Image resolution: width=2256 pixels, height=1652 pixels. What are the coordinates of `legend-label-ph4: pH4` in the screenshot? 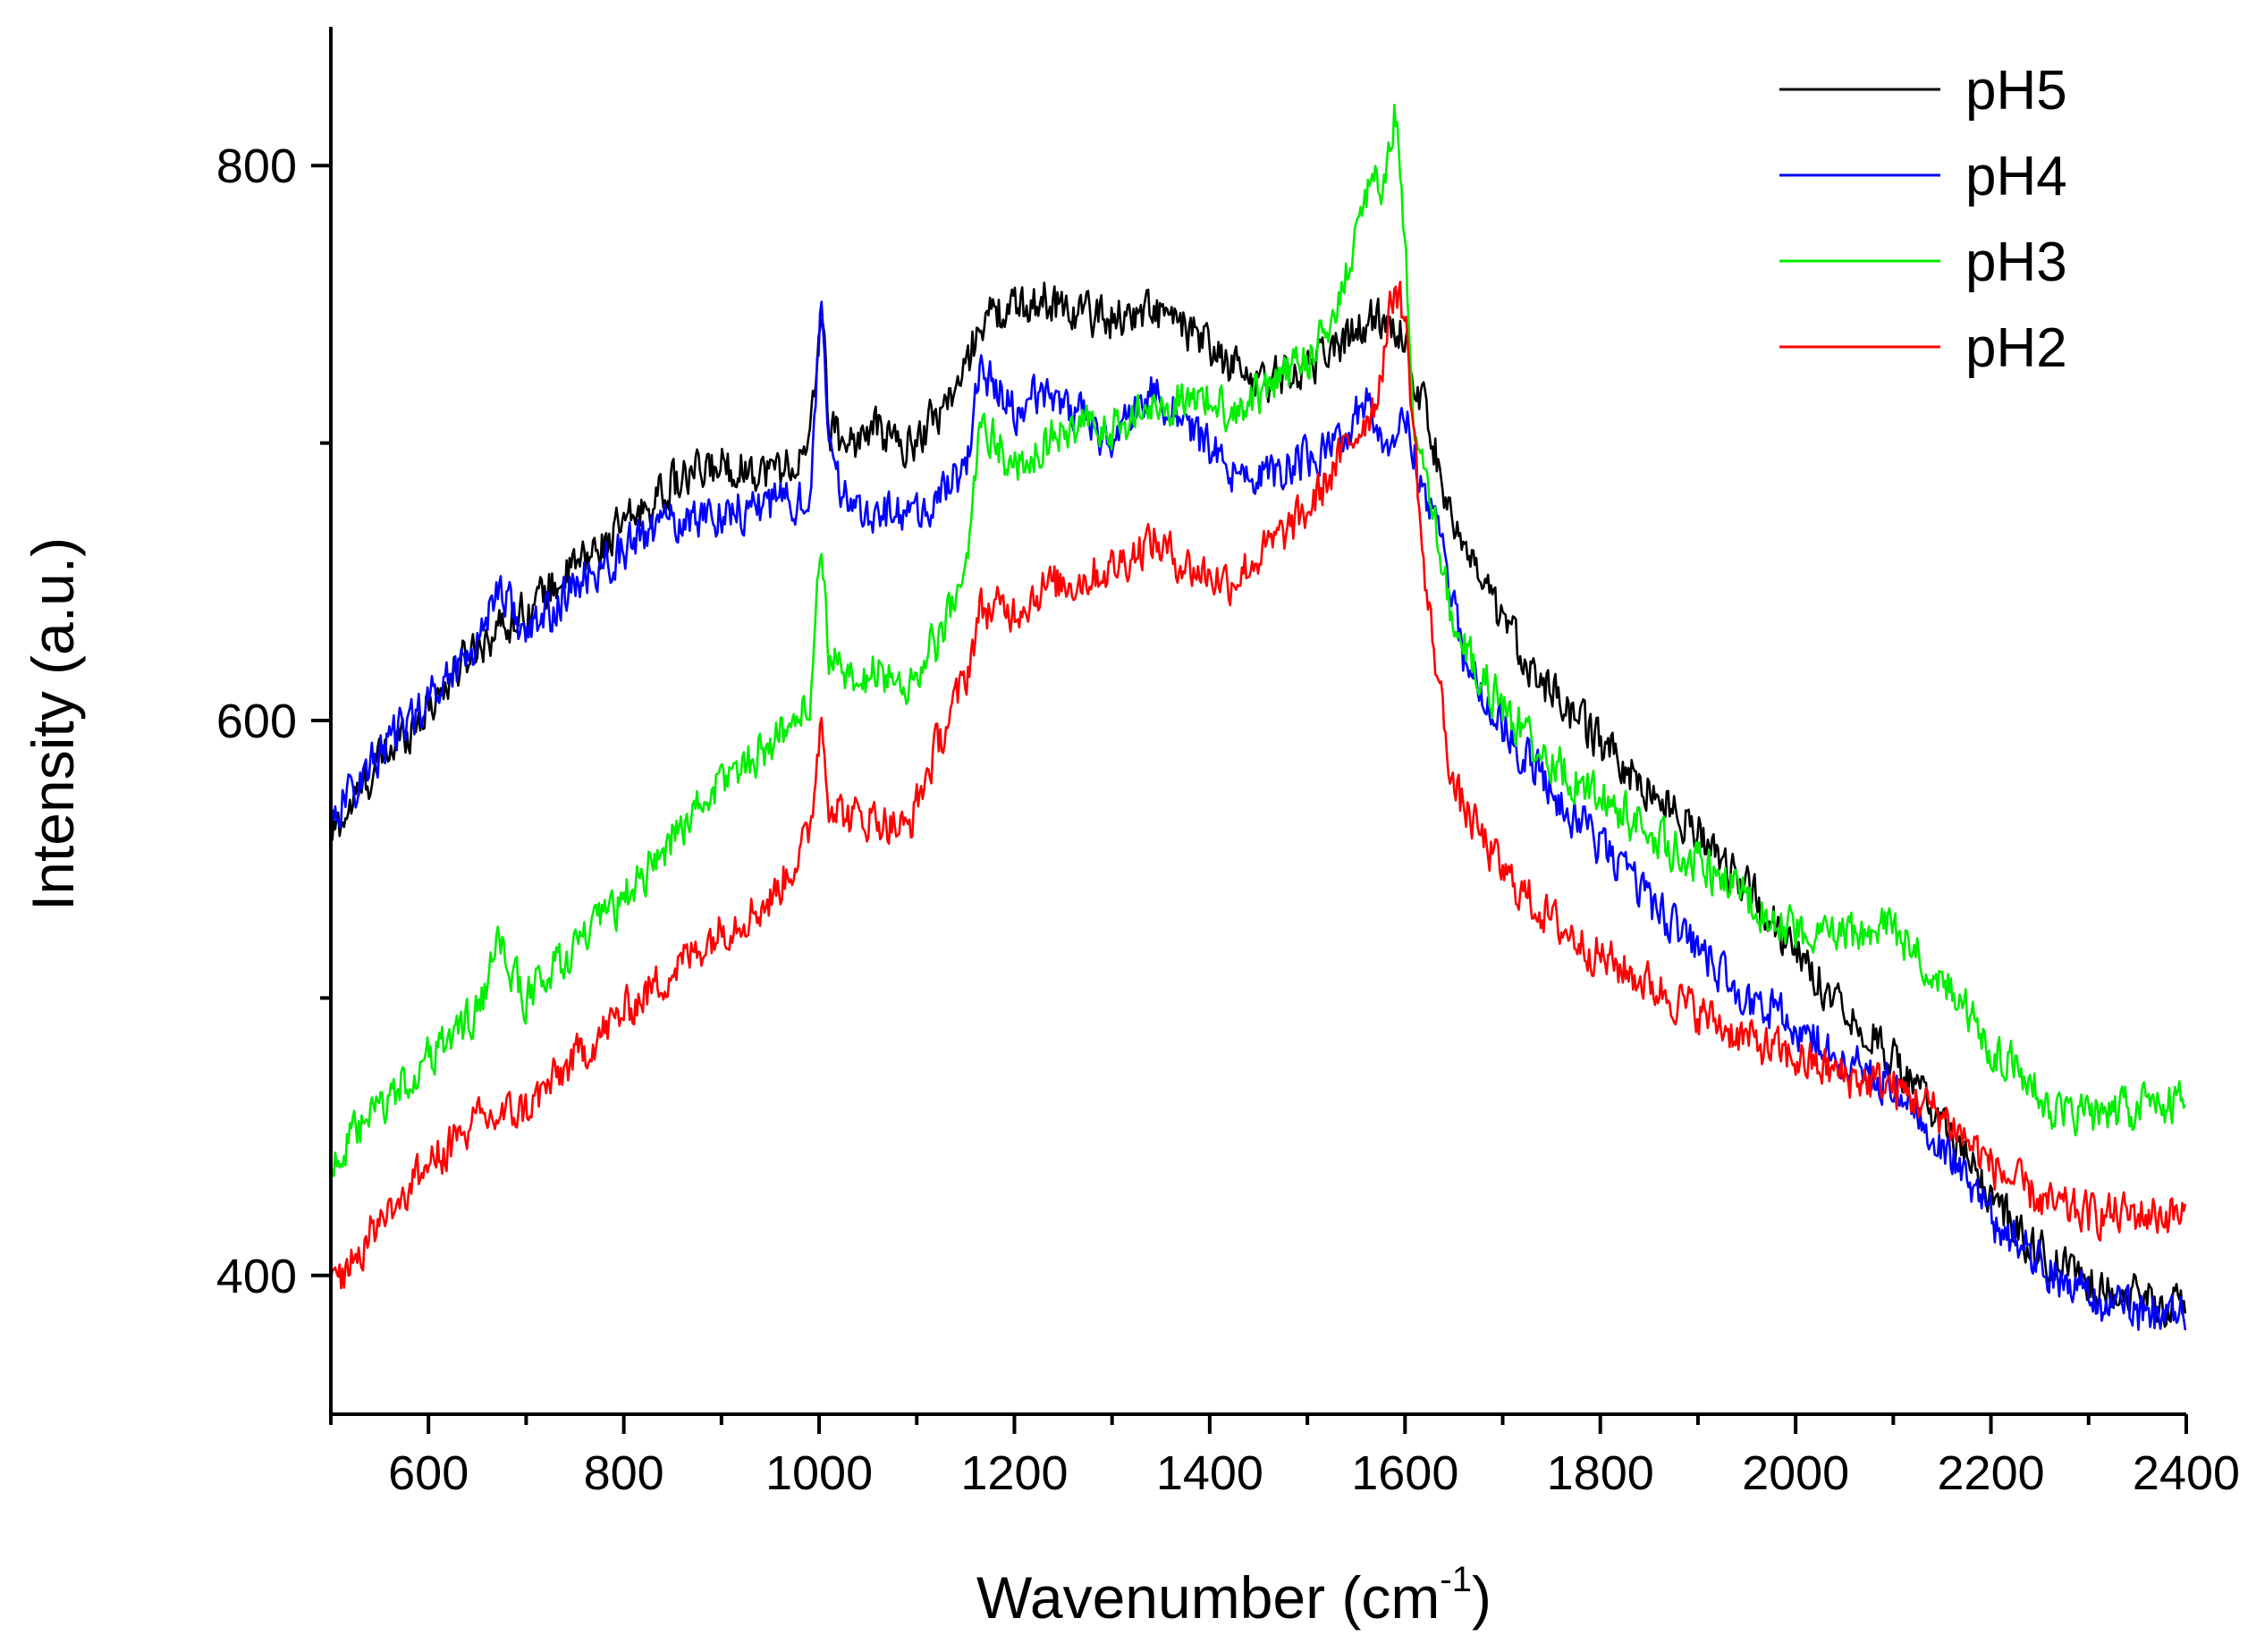 It's located at (2016, 176).